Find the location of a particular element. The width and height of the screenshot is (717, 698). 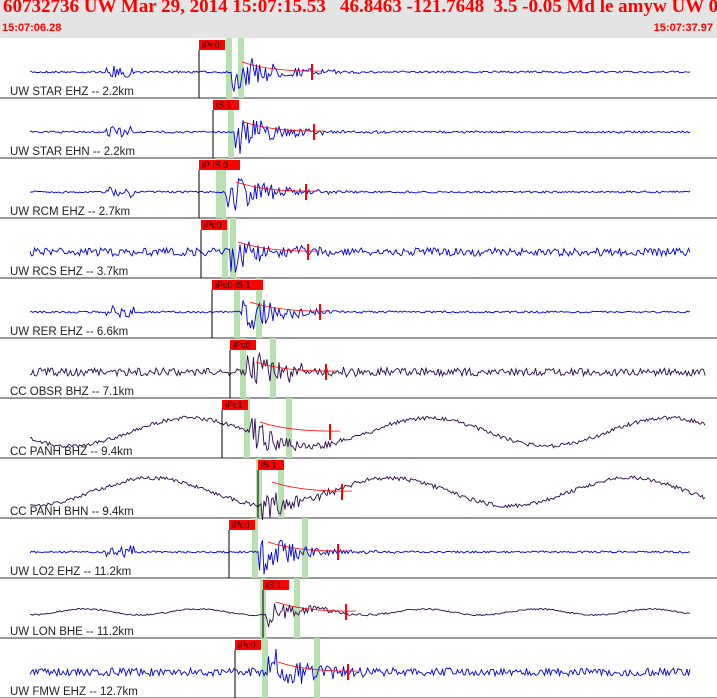

station-label: CC OBSR BHZ -- 7.1km is located at coordinates (72, 392).